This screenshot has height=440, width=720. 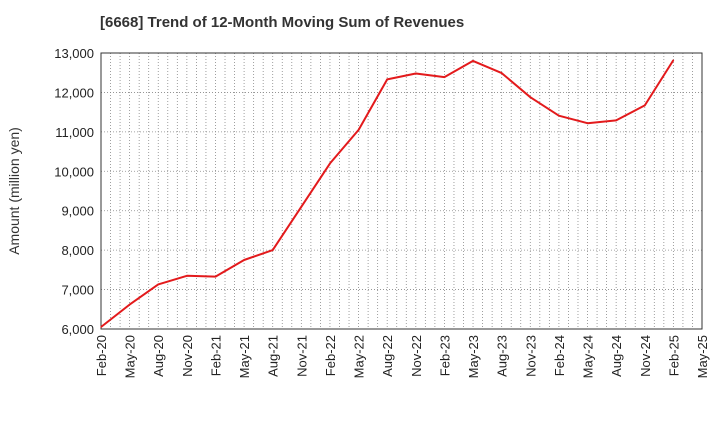 I want to click on x-tick-label: Feb-21, so click(x=215, y=355).